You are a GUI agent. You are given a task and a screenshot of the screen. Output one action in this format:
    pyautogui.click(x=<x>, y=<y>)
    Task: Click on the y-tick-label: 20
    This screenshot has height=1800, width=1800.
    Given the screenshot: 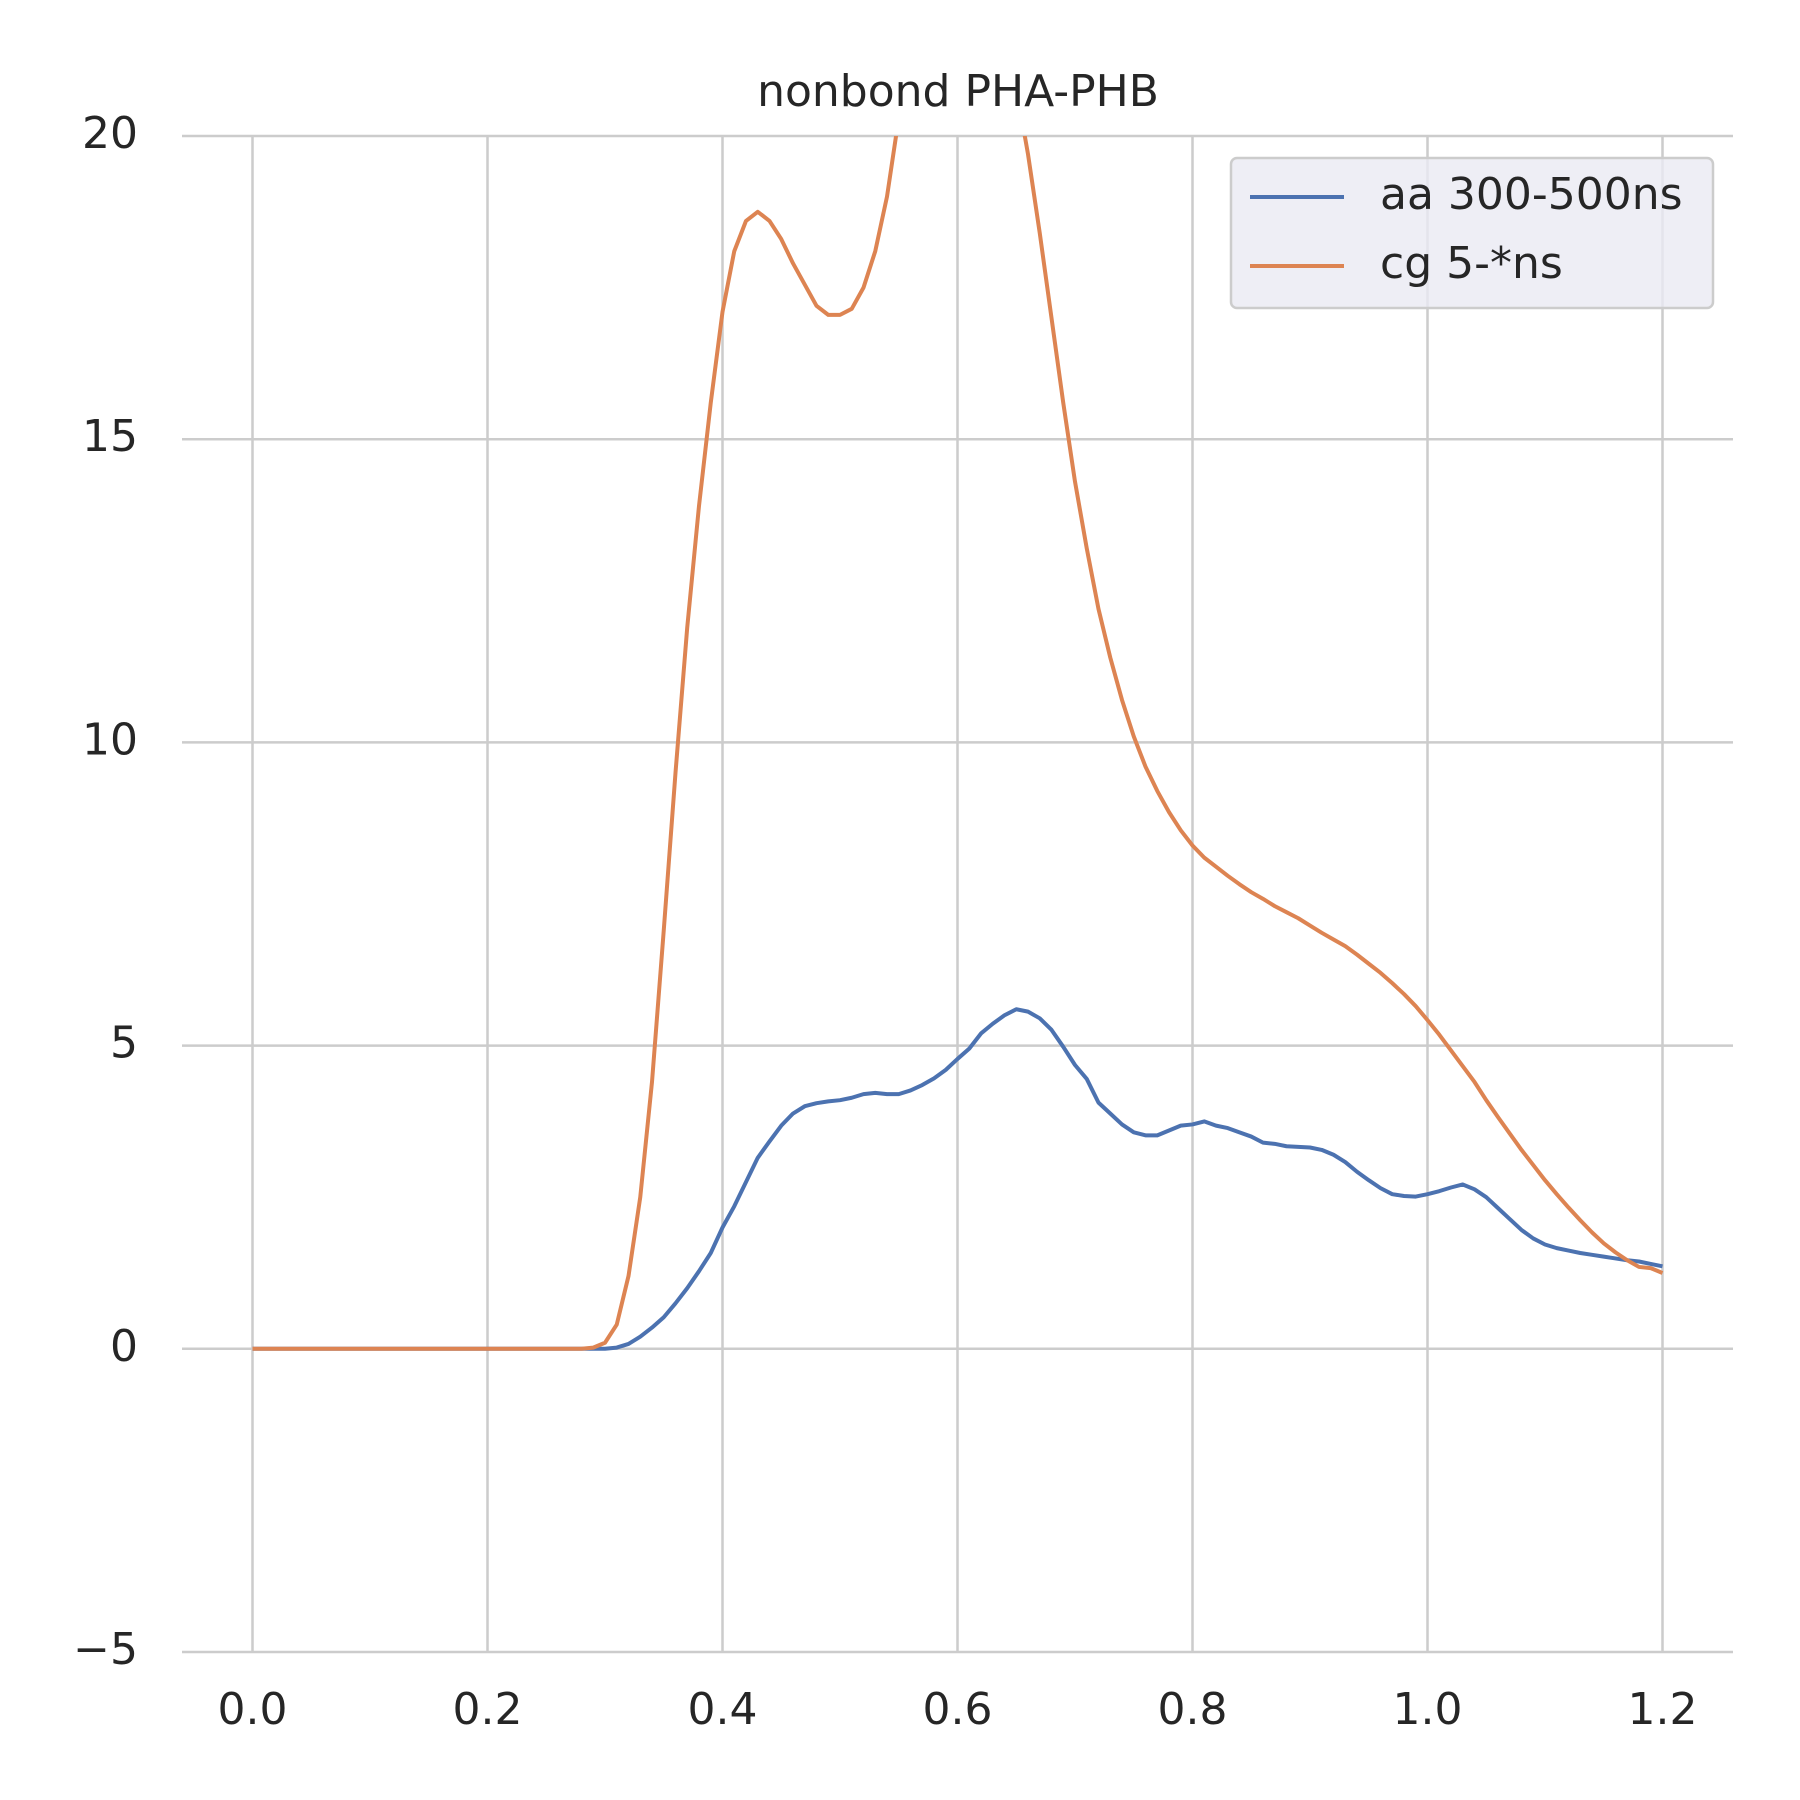 What is the action you would take?
    pyautogui.click(x=110, y=133)
    